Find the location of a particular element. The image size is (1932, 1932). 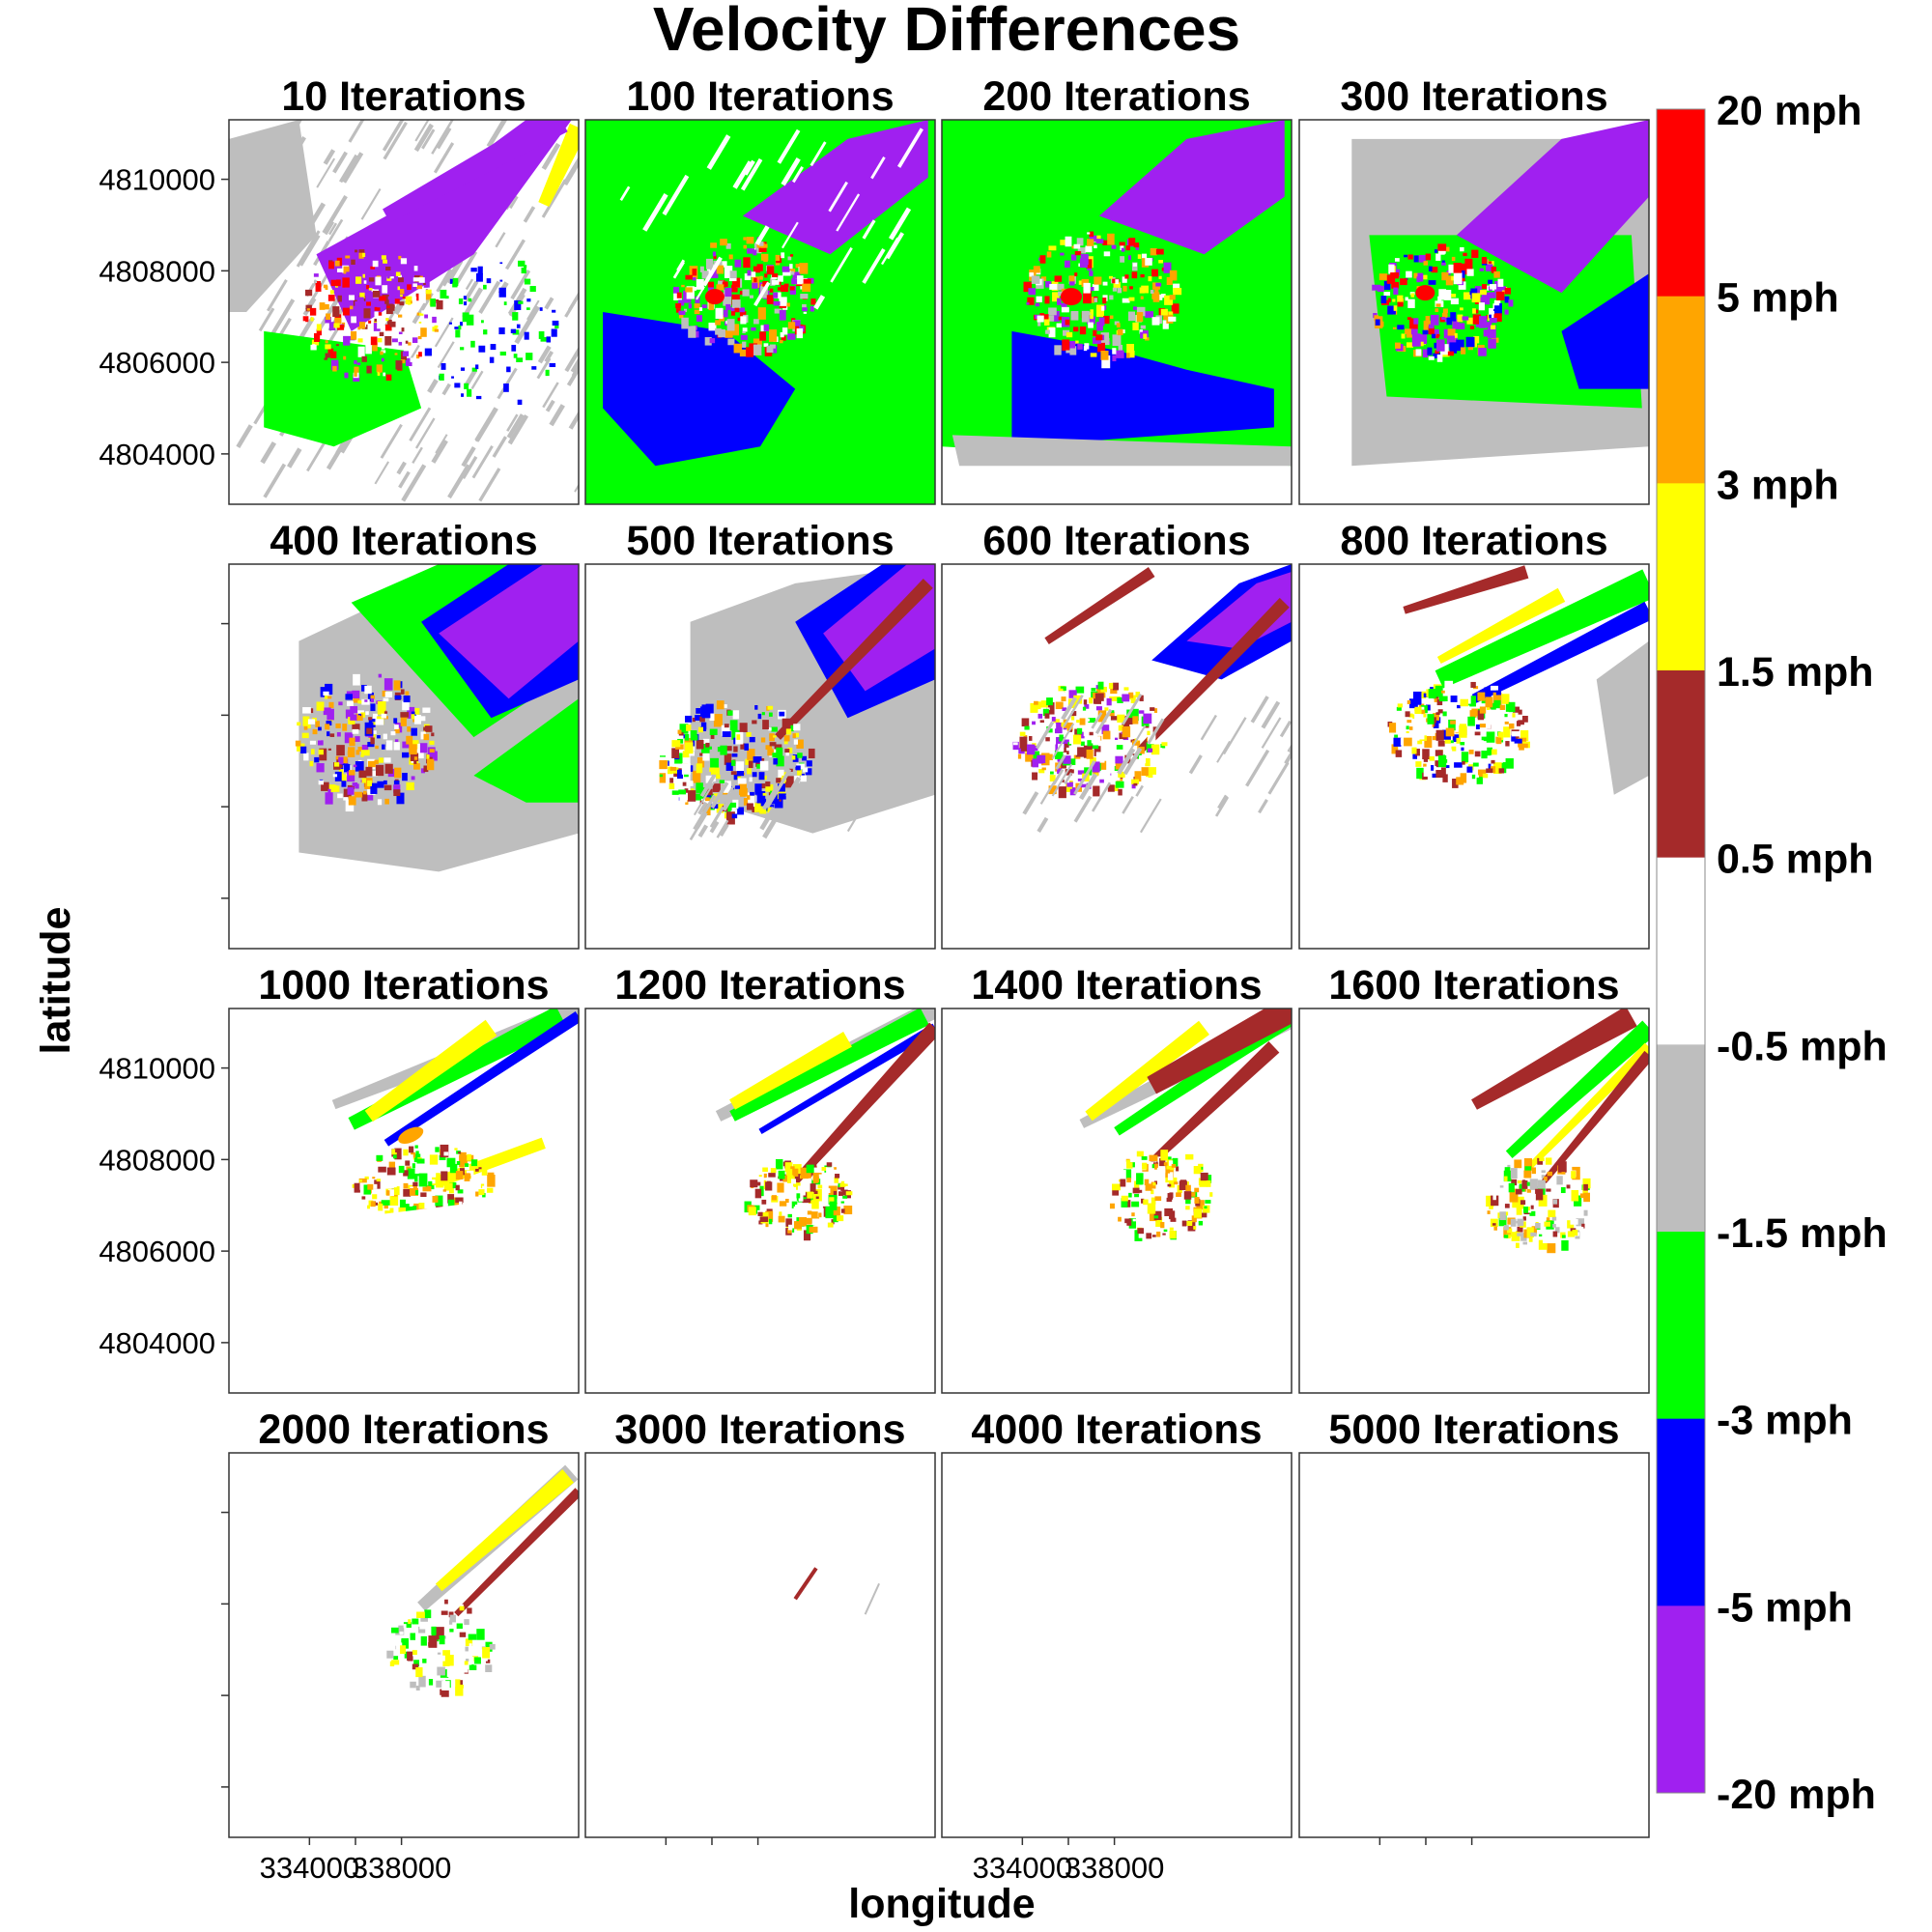

panel-title: 1000 Iterations is located at coordinates (403, 985).